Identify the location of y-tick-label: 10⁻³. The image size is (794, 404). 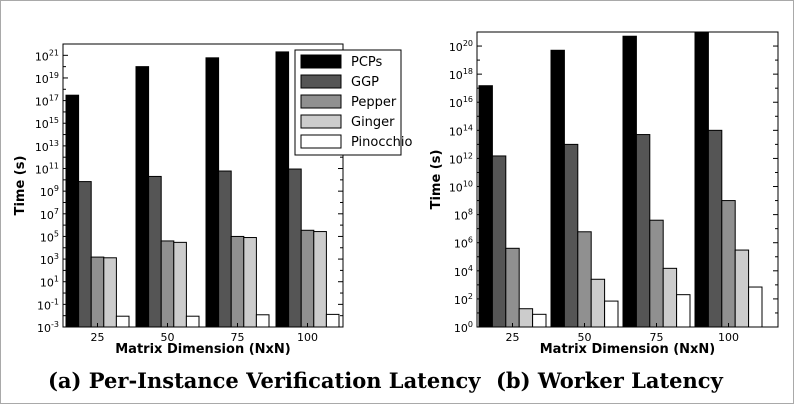
(48, 327).